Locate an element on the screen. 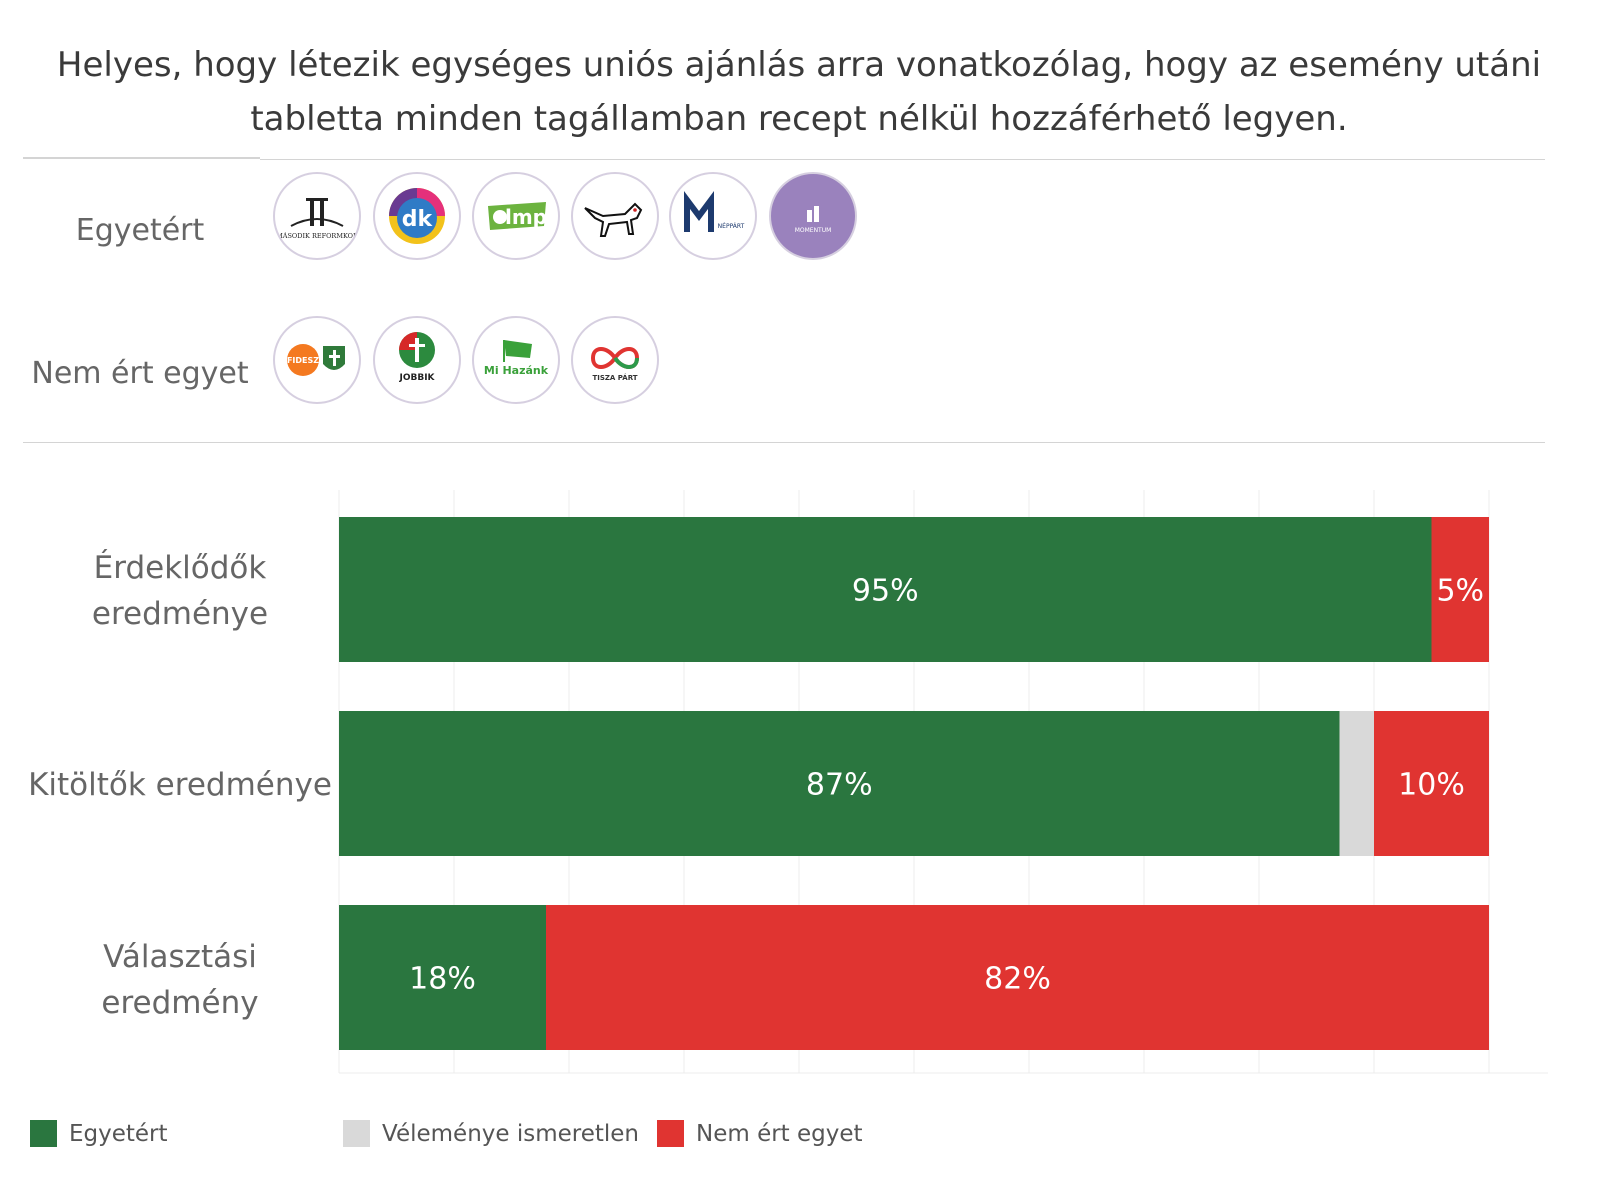  svg-text: Mi Hazánk is located at coordinates (516, 370).